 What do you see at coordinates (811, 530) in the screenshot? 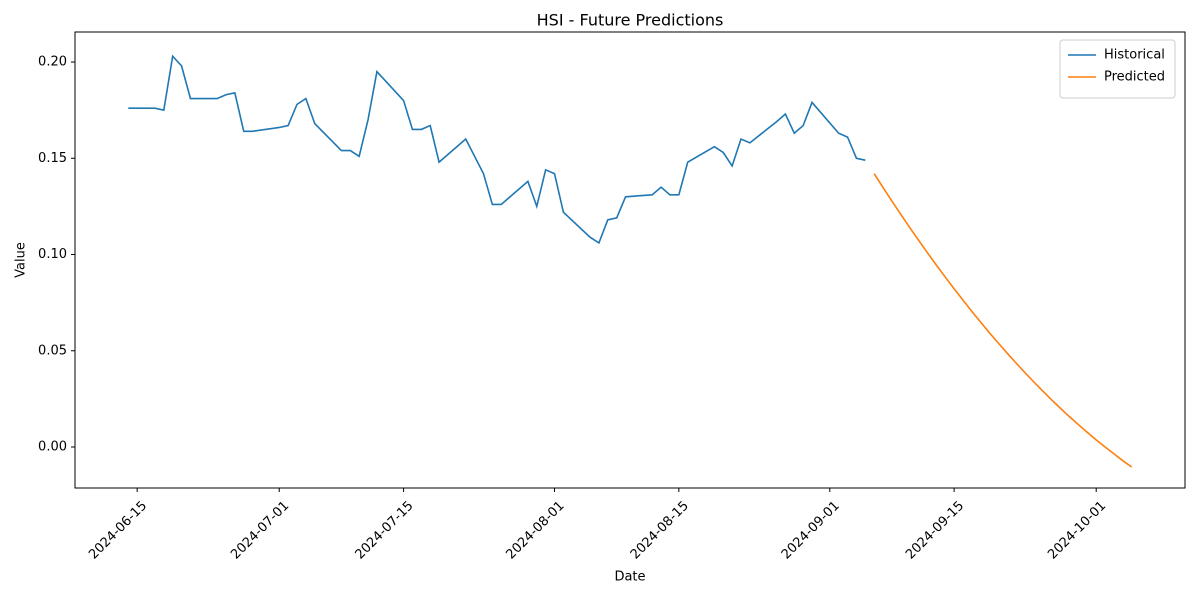
I see `x-tick-label: 2024-09-01` at bounding box center [811, 530].